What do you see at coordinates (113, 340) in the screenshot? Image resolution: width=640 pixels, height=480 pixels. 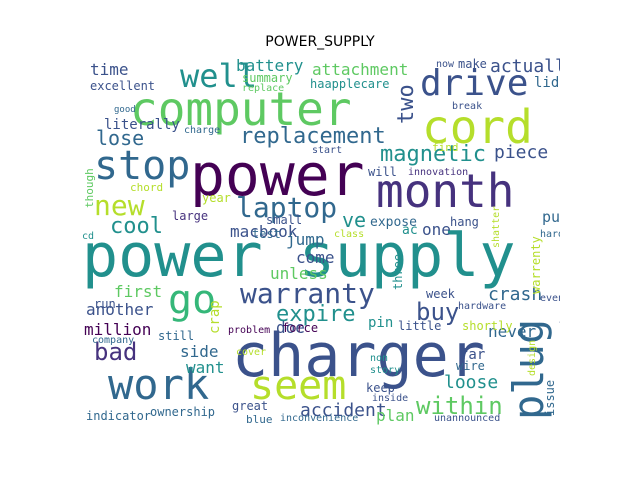 I see `word-company: company` at bounding box center [113, 340].